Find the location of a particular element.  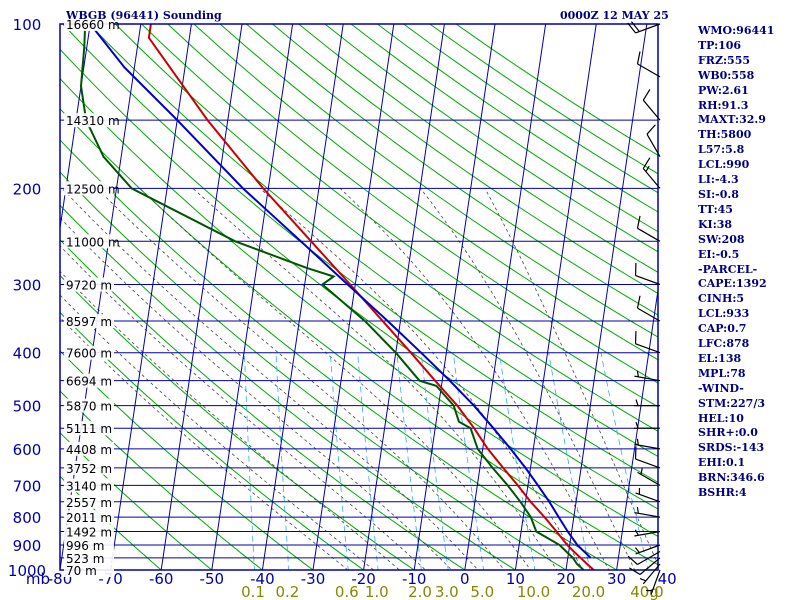

height-label: 2557 m is located at coordinates (89, 503).